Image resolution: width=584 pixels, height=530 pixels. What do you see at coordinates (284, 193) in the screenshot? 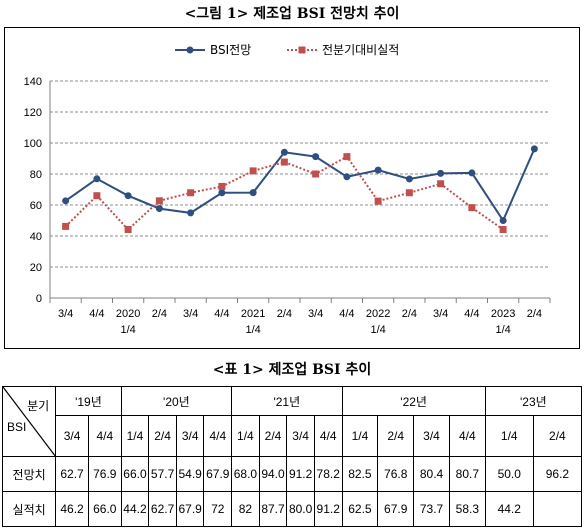
I see `series-line` at bounding box center [284, 193].